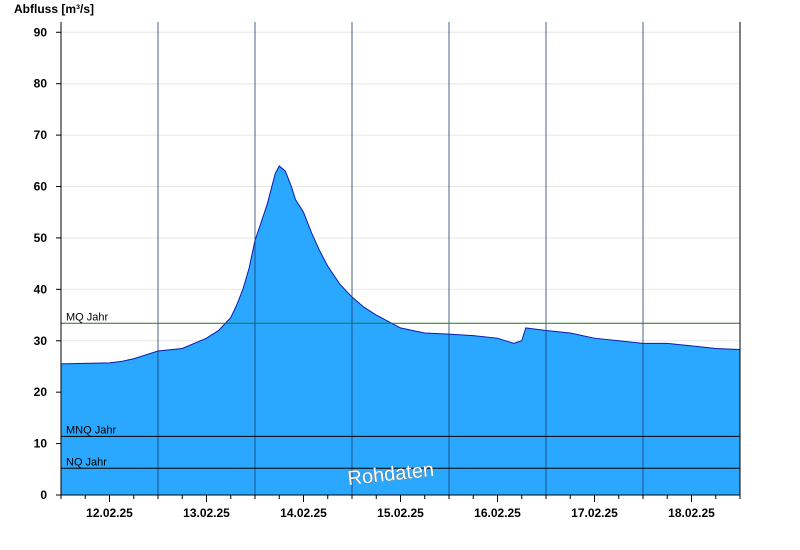 This screenshot has height=550, width=800. What do you see at coordinates (41, 444) in the screenshot?
I see `y-tick-label-10: 10` at bounding box center [41, 444].